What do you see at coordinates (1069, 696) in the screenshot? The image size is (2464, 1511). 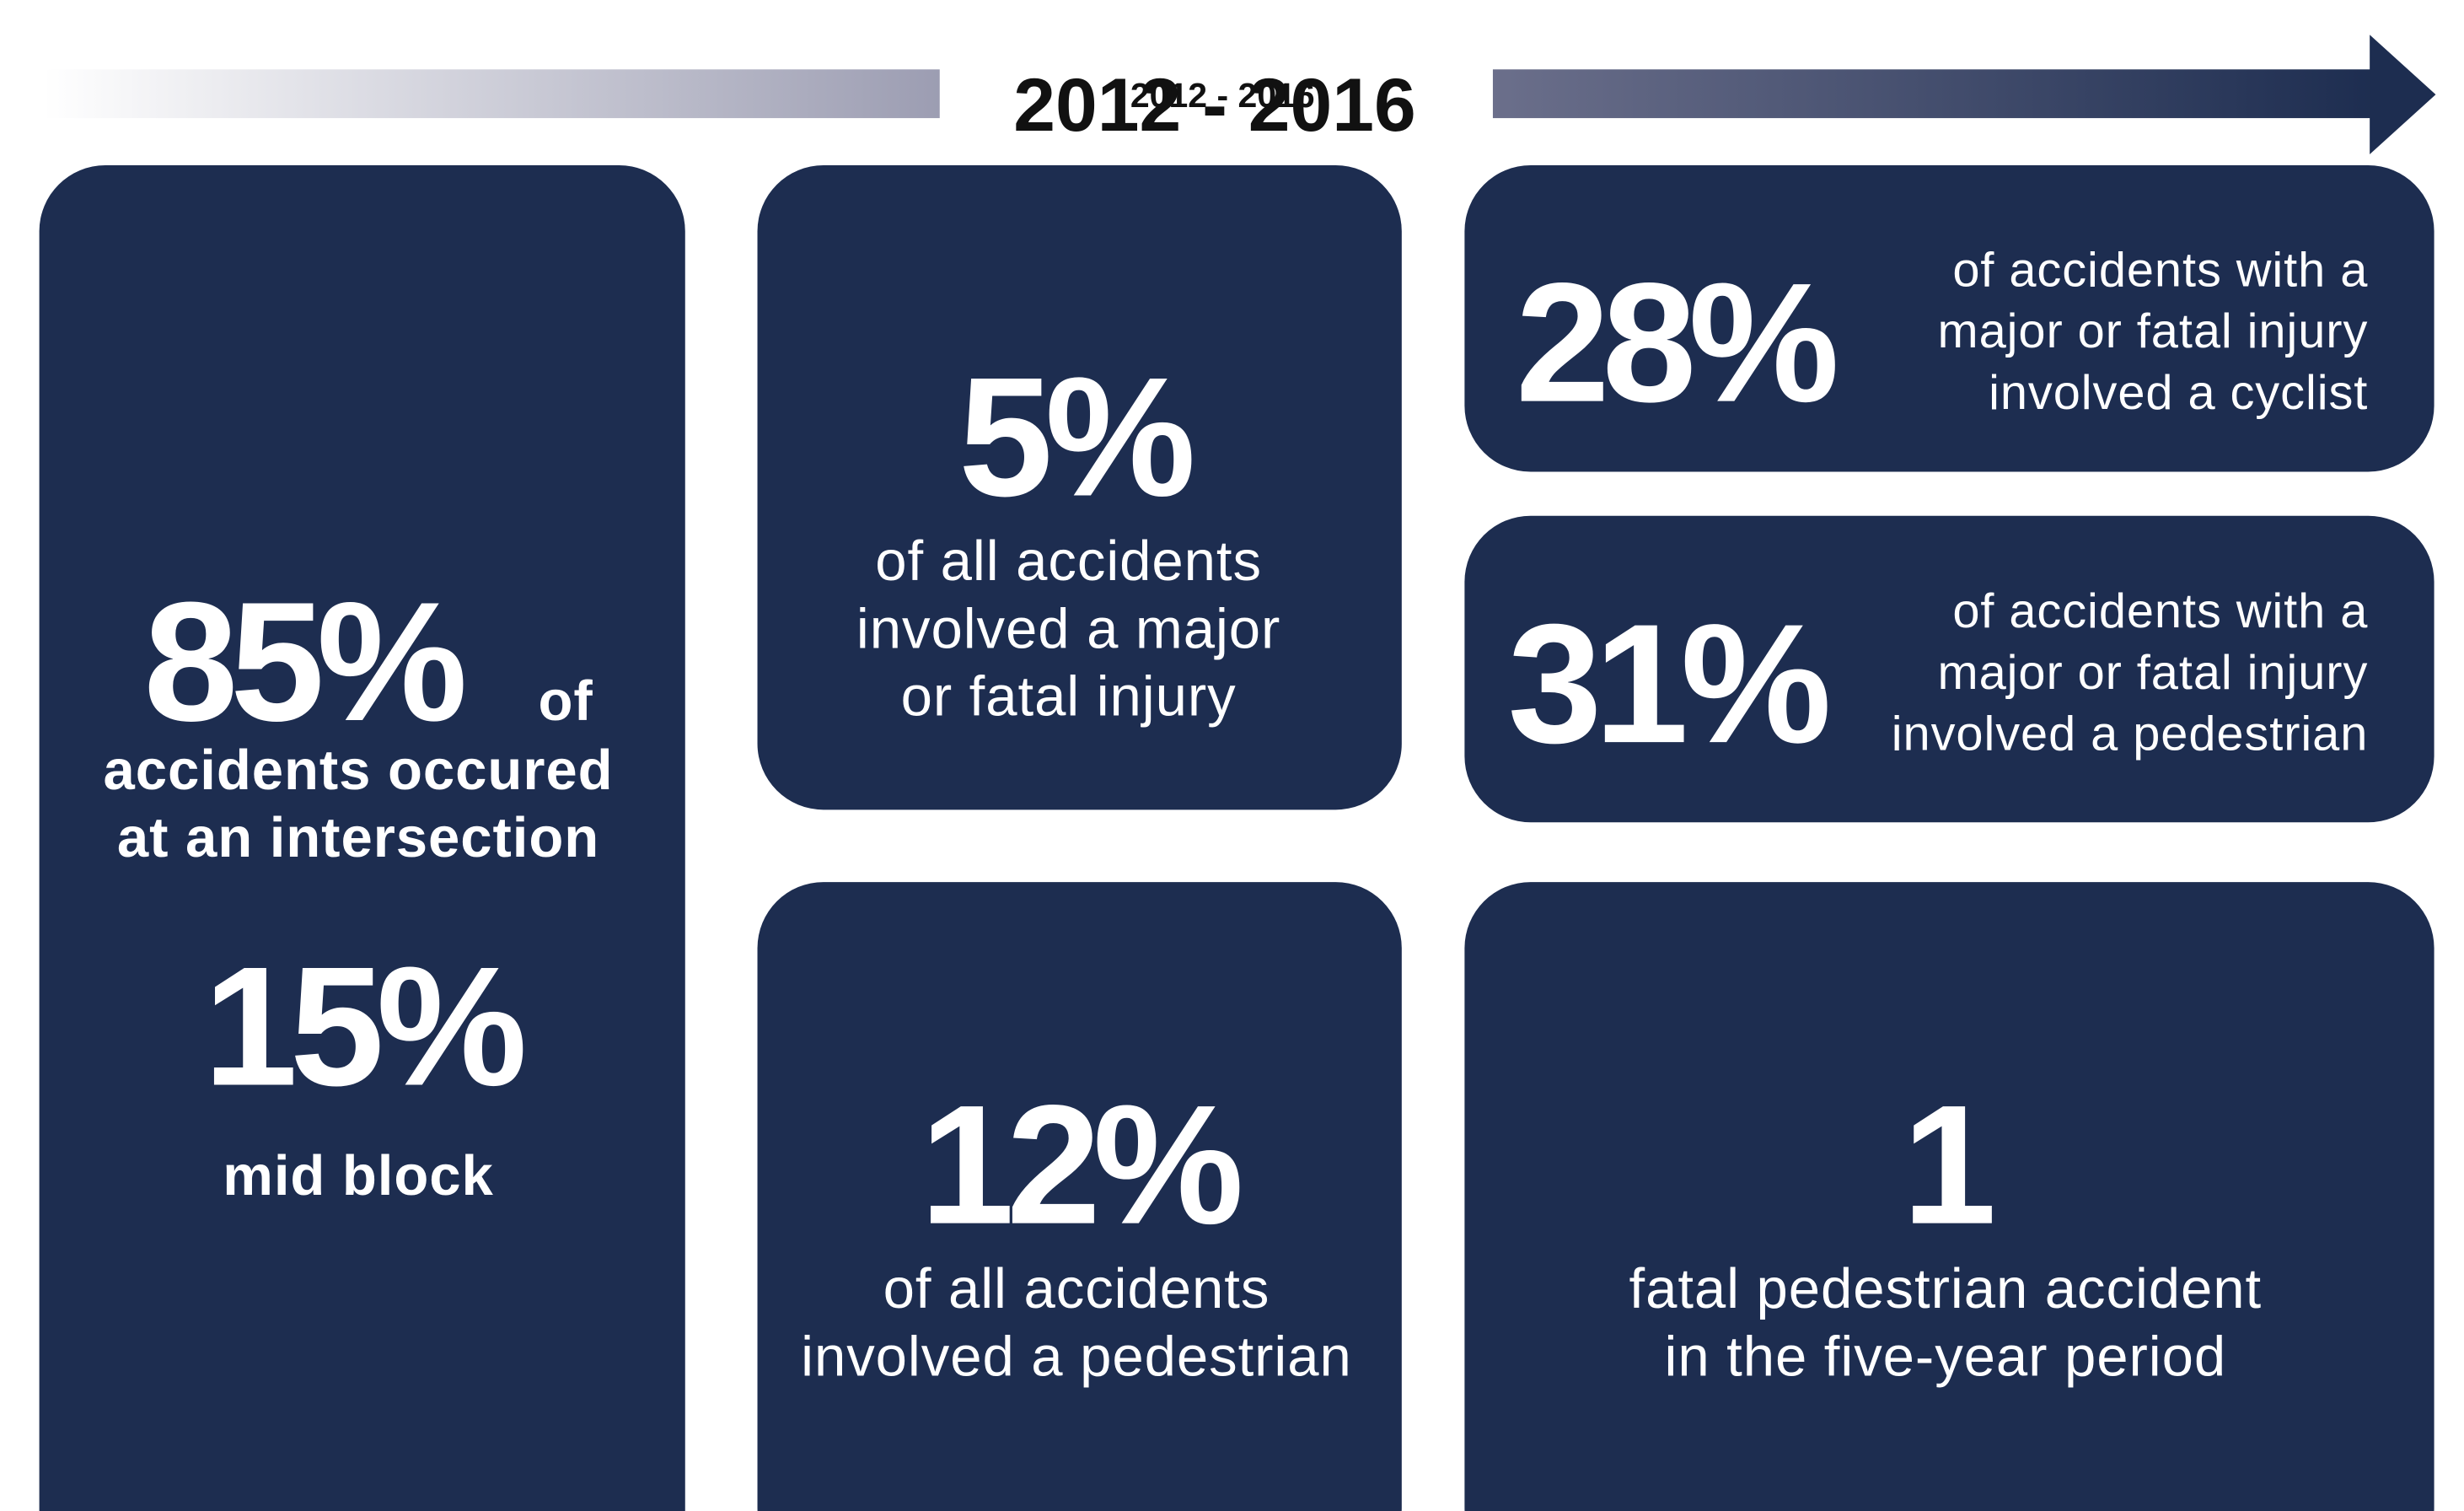 I see `card-text: or fatal injury` at bounding box center [1069, 696].